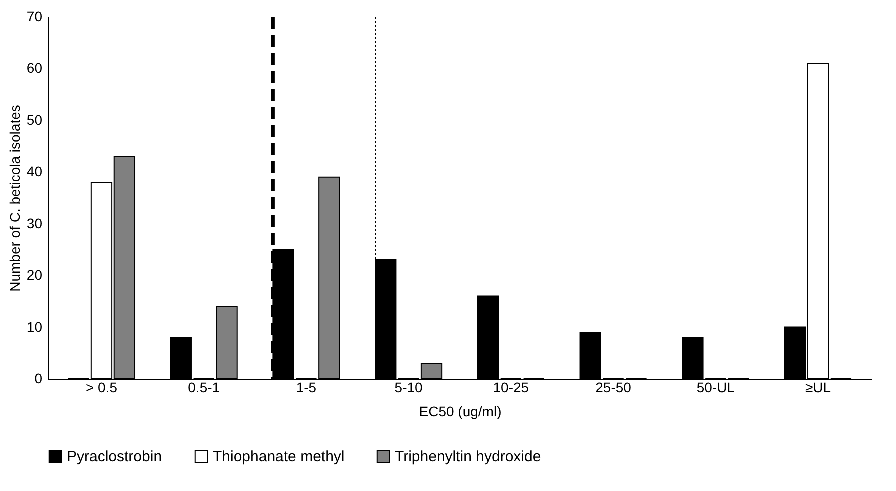 This screenshot has height=491, width=896. Describe the element at coordinates (468, 457) in the screenshot. I see `legend-label: Triphenyltin hydroxide` at that location.